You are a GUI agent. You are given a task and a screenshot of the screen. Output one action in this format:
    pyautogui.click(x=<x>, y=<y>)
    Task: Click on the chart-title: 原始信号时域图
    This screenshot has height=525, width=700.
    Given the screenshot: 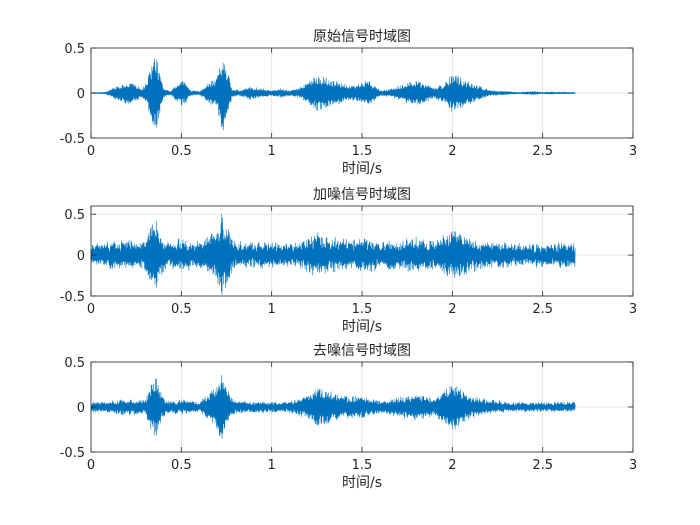 What is the action you would take?
    pyautogui.click(x=362, y=37)
    